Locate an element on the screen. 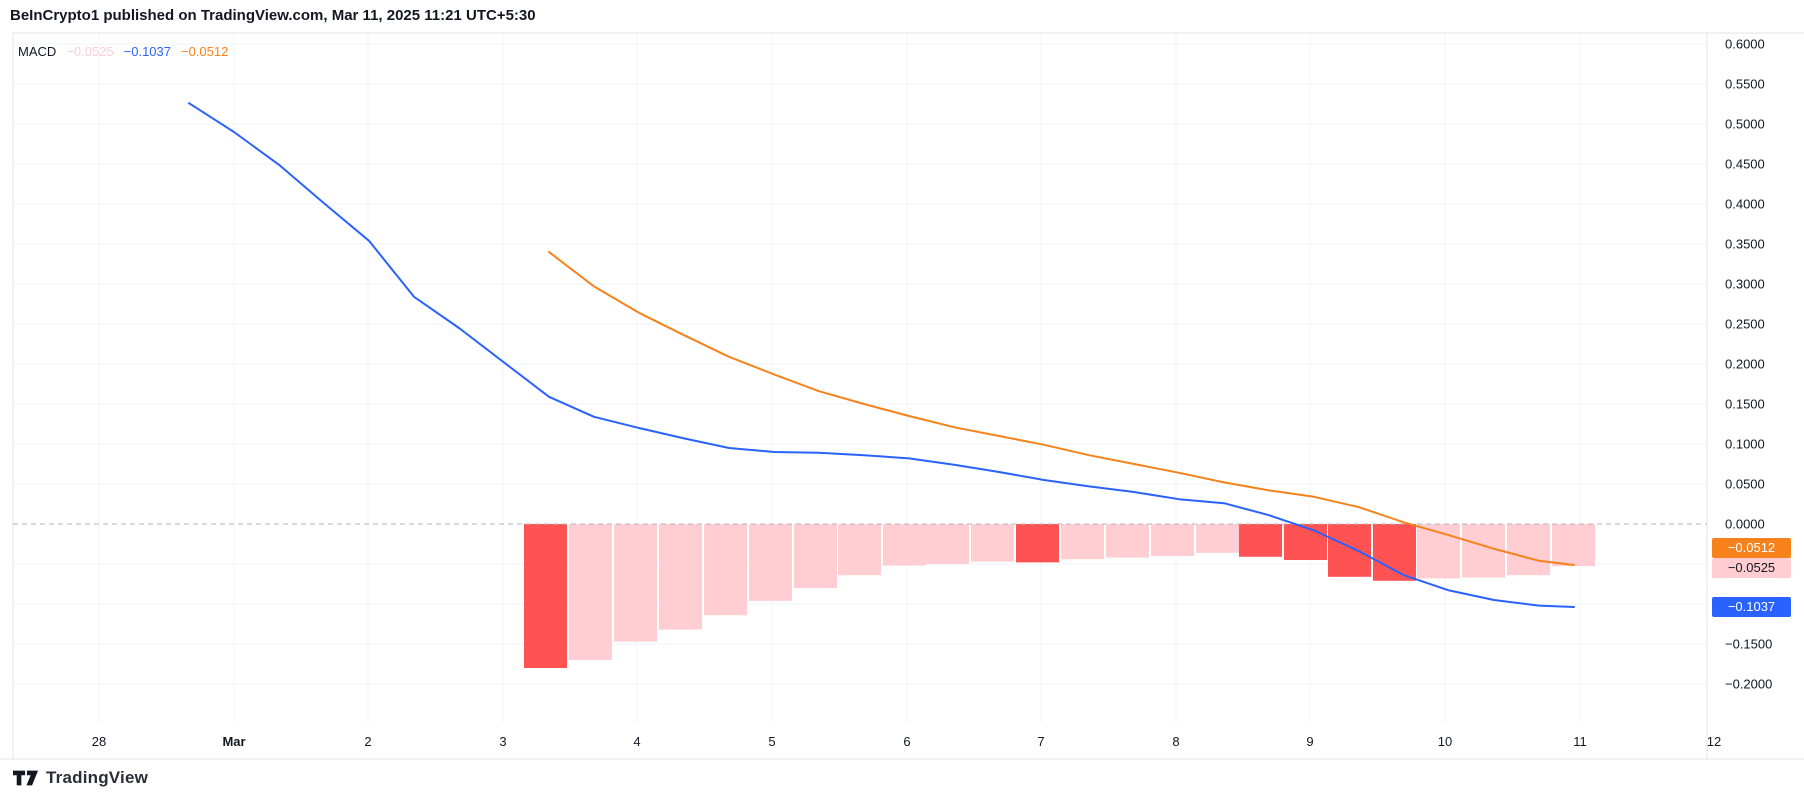  price-label: 0.0500 is located at coordinates (1745, 484).